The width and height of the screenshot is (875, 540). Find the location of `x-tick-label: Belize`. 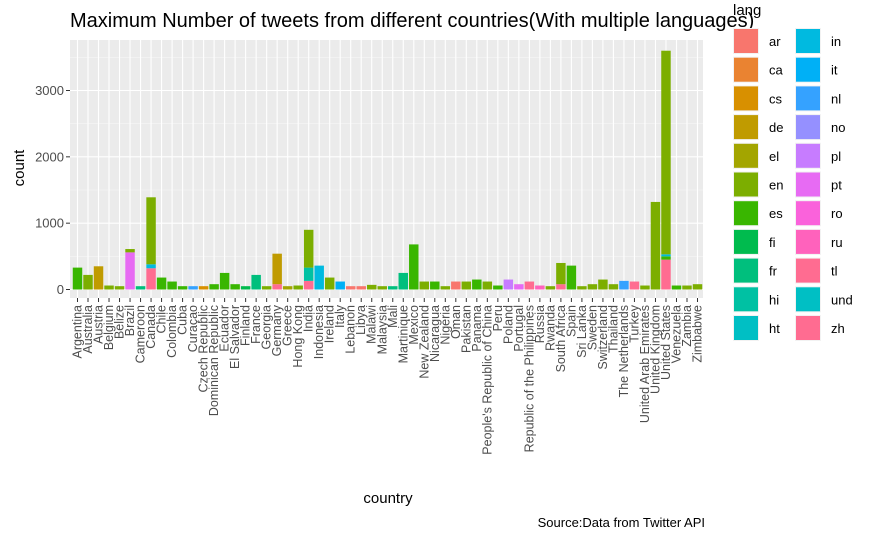

x-tick-label: Belize is located at coordinates (120, 322).